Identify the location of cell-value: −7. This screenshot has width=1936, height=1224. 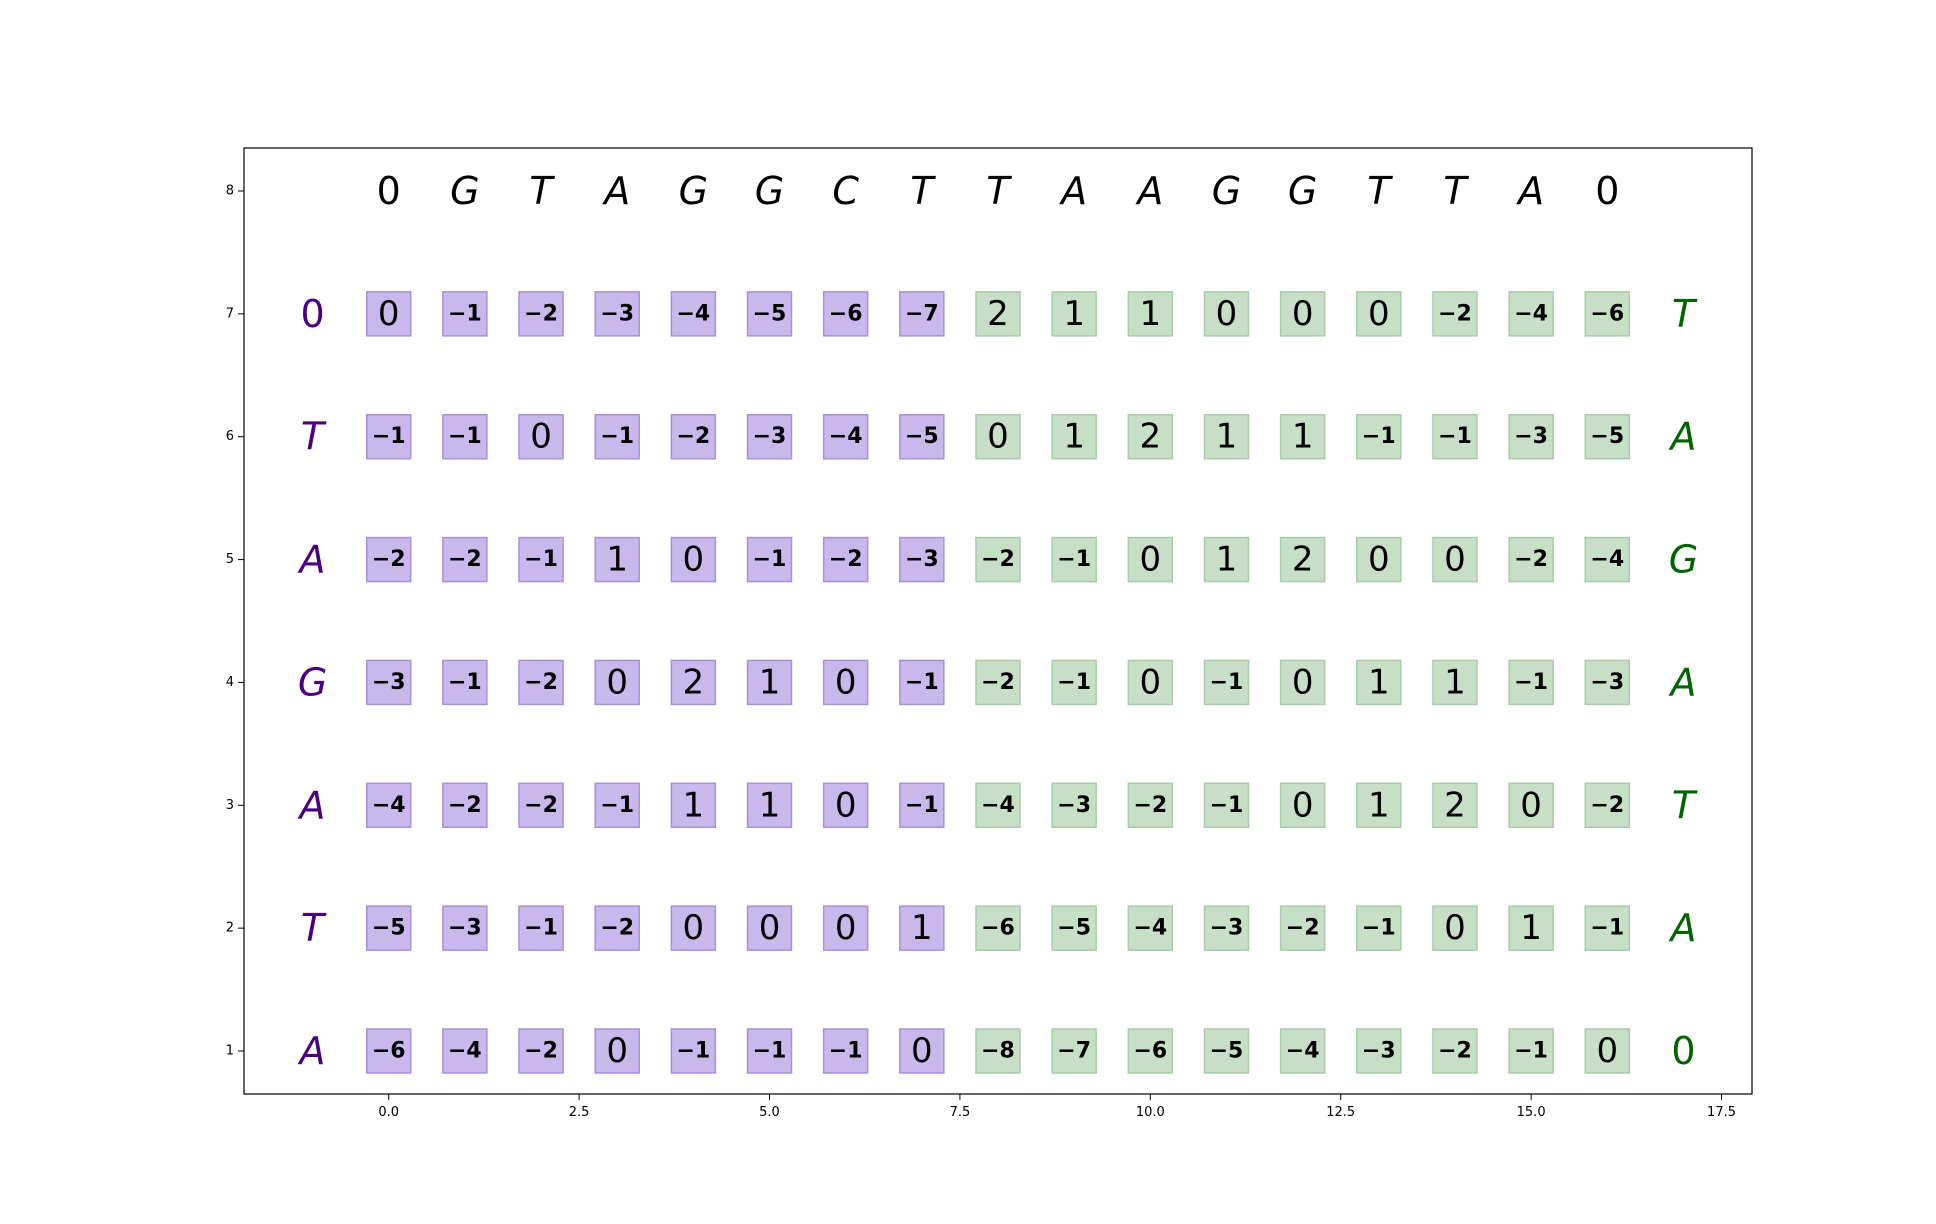
(1074, 1051).